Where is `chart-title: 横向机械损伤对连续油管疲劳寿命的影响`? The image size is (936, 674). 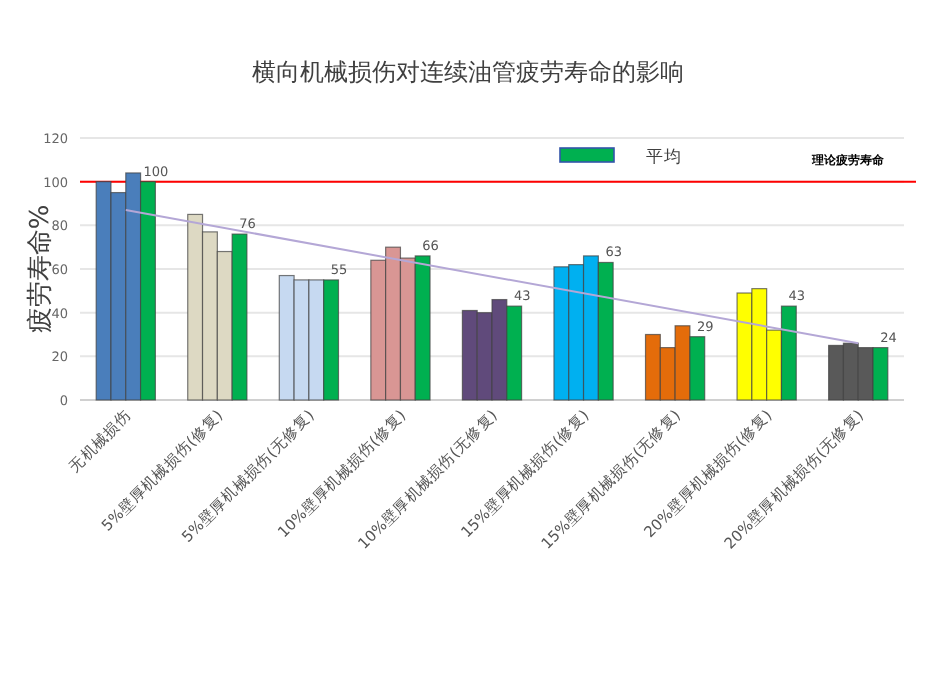 chart-title: 横向机械损伤对连续油管疲劳寿命的影响 is located at coordinates (468, 72).